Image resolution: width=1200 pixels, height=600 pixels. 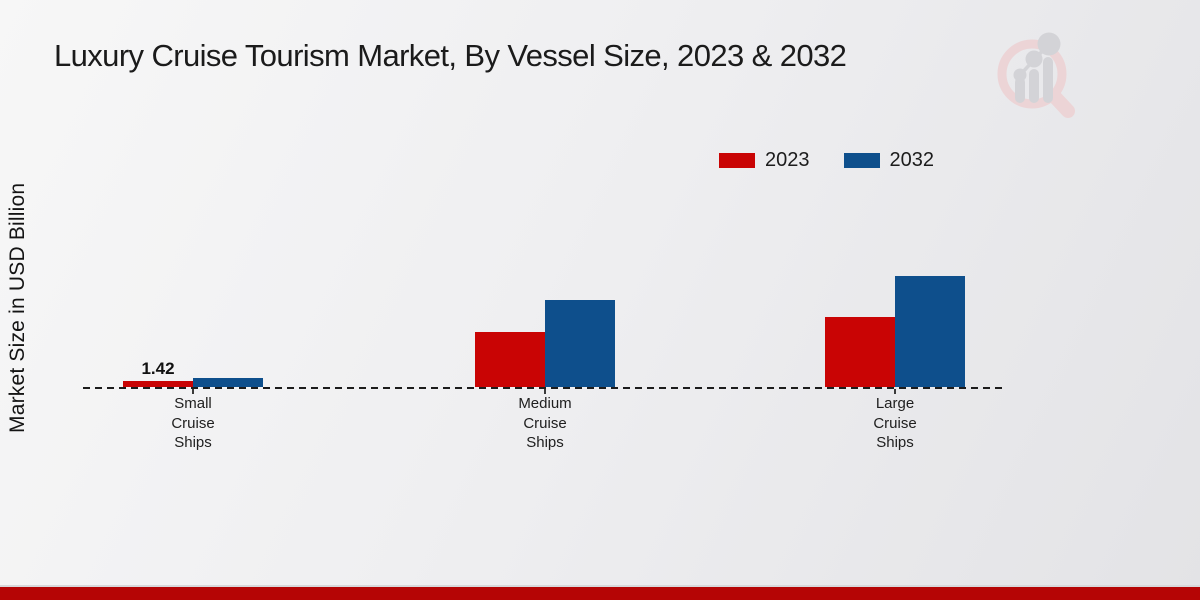 What do you see at coordinates (912, 160) in the screenshot?
I see `legend-label-2032: 2032` at bounding box center [912, 160].